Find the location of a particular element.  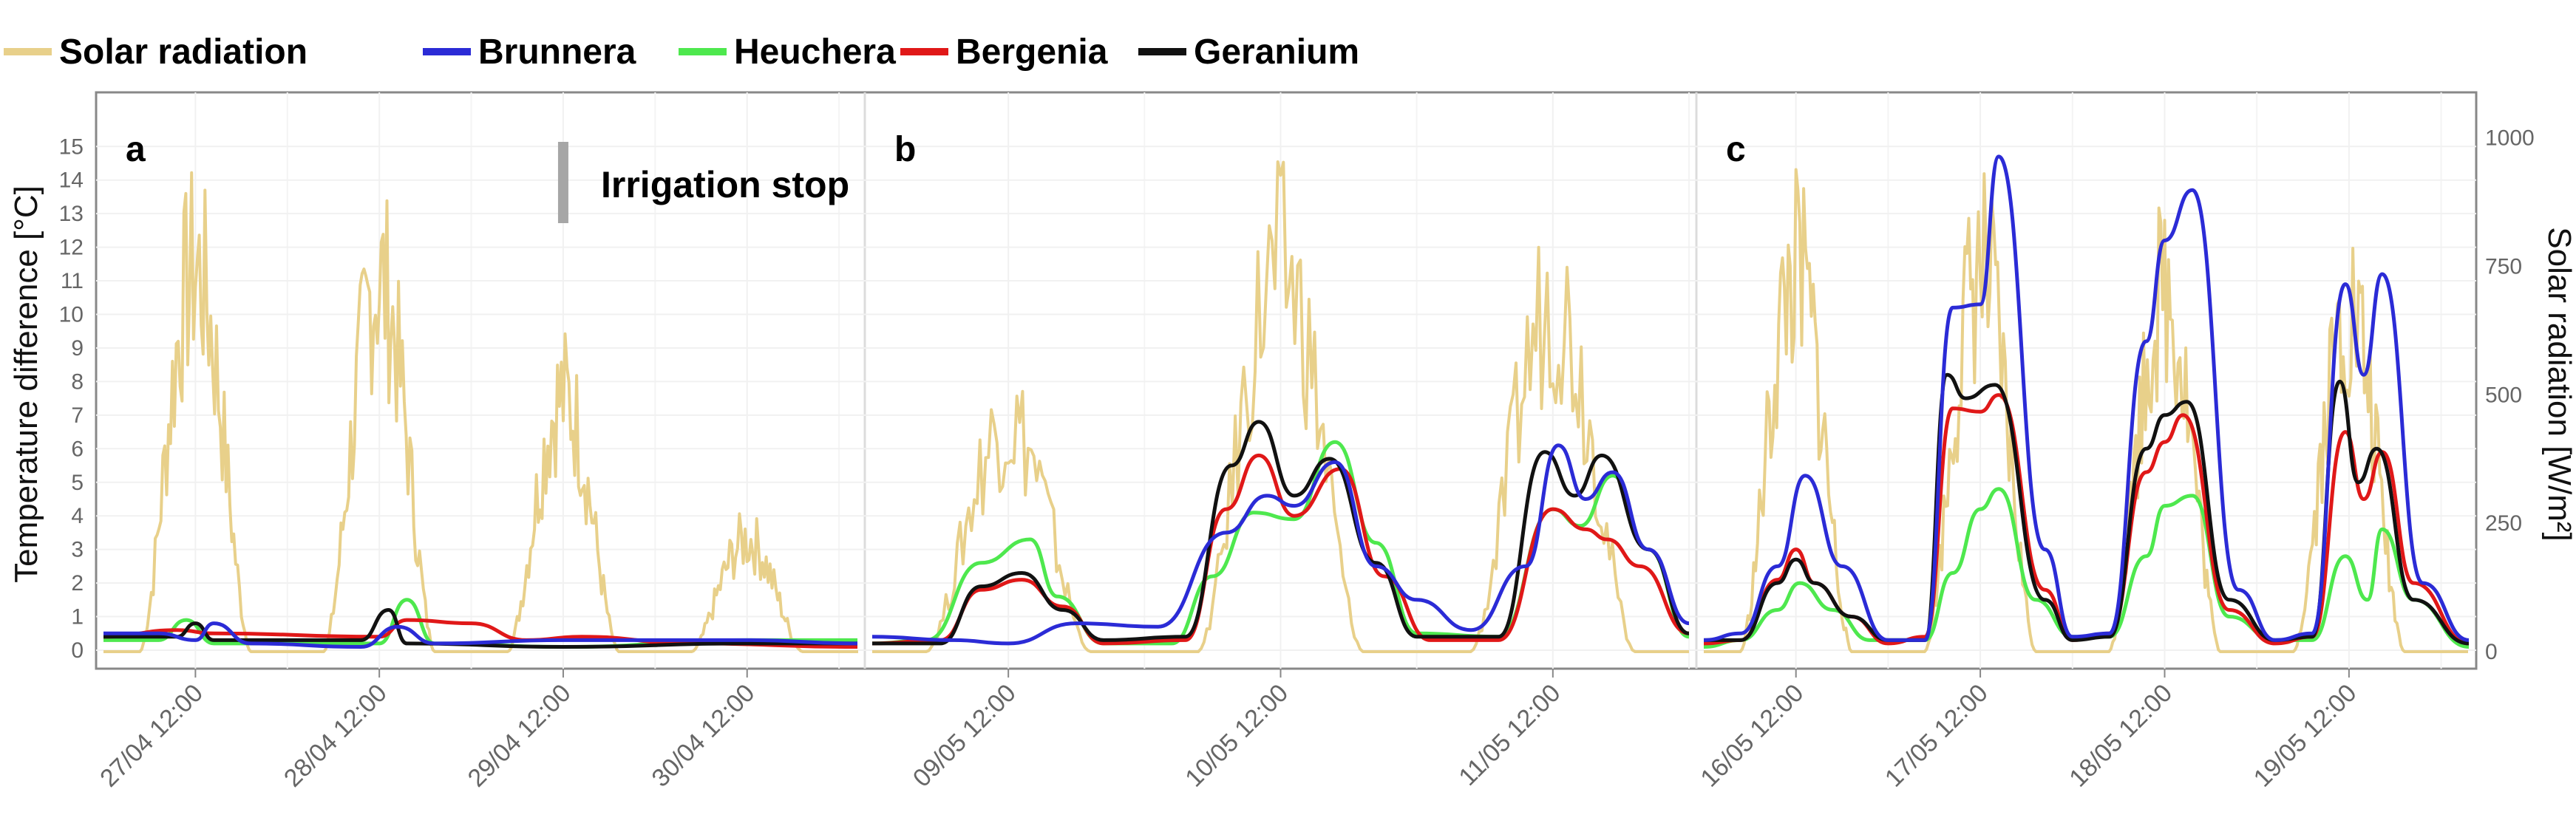

y-tick-right-label: 750 is located at coordinates (2503, 266).